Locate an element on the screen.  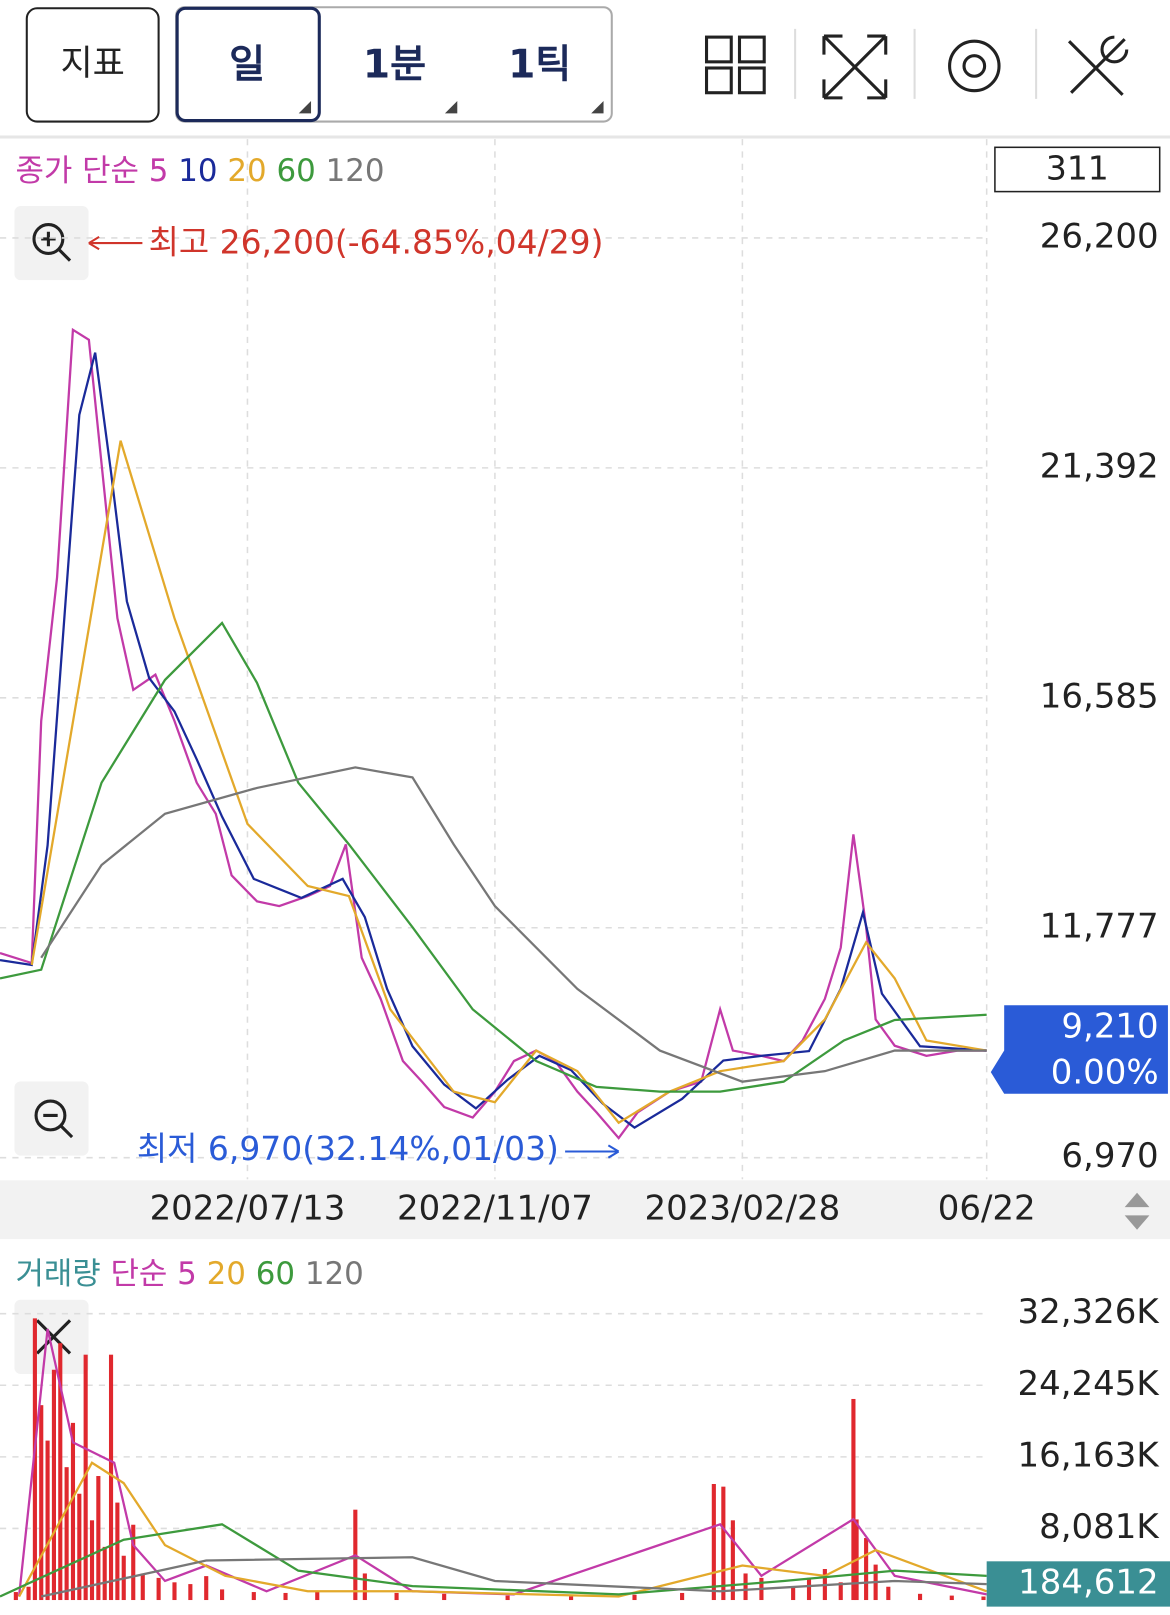
low-label: 최저 6,970(32.14%,01/03) is located at coordinates (348, 1148).